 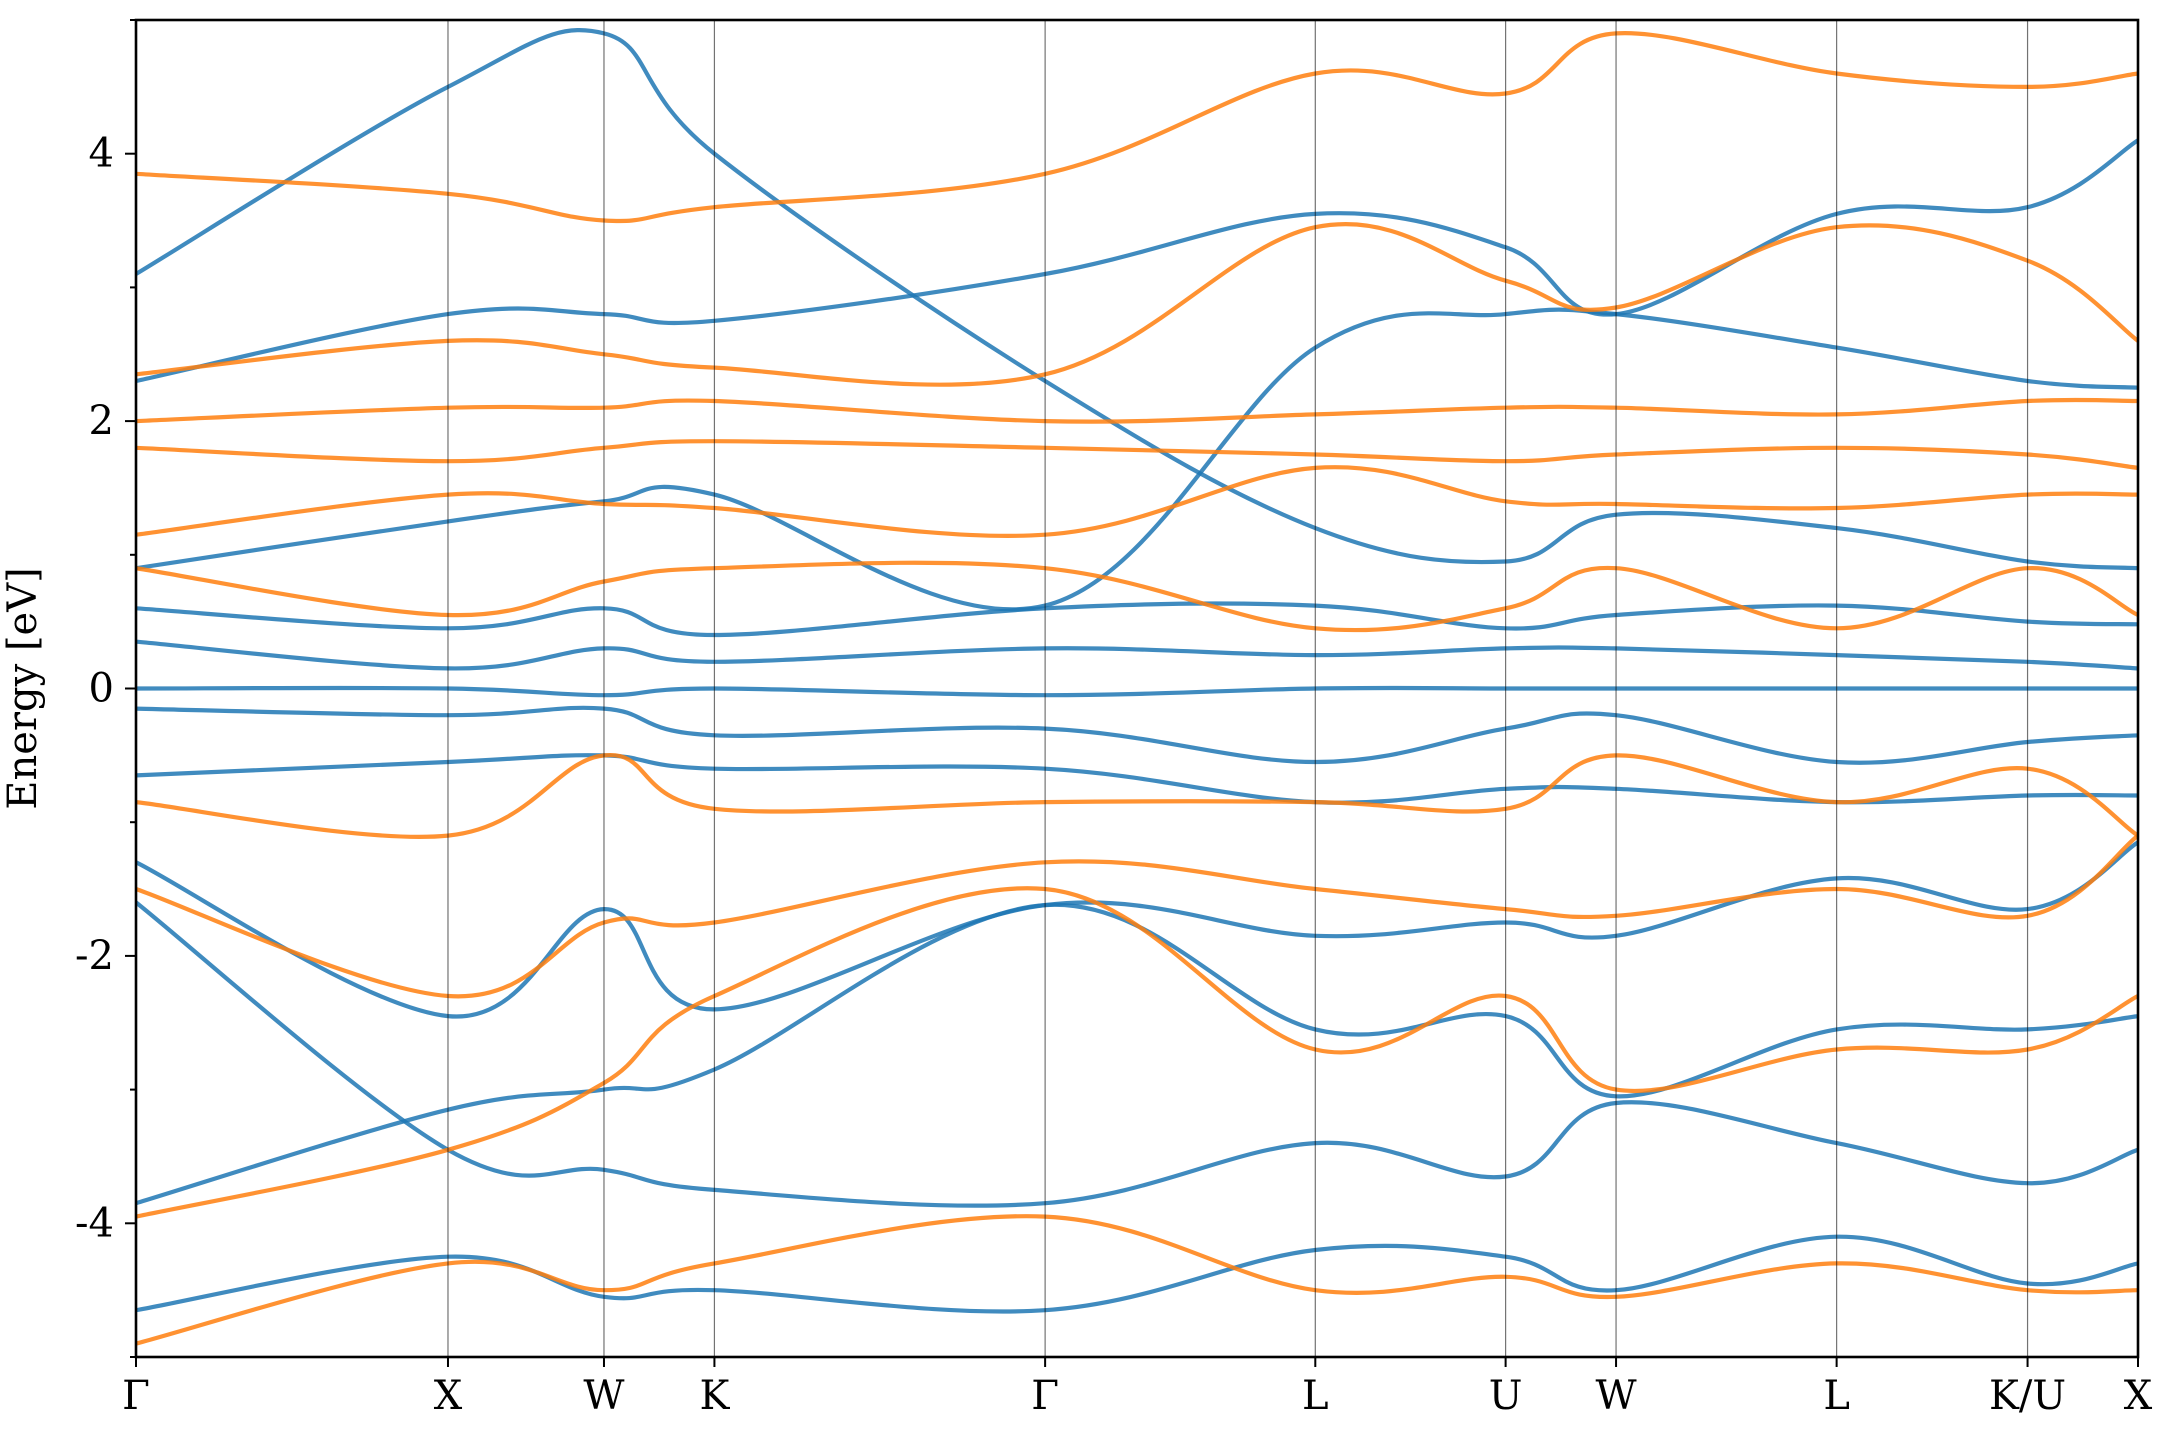 I want to click on x-axis: Γ X W K Γ L U W L K/U X, so click(x=1137, y=1388).